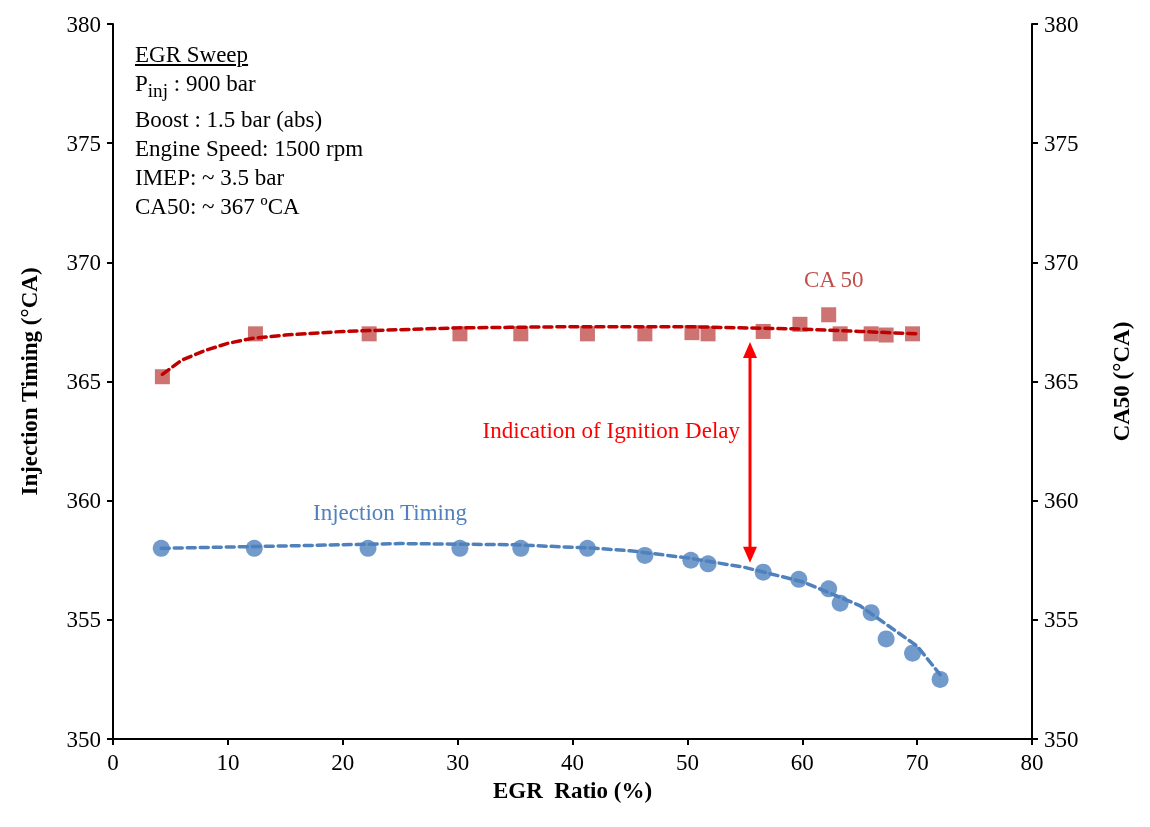  I want to click on y2-tick-label: 365, so click(1061, 381).